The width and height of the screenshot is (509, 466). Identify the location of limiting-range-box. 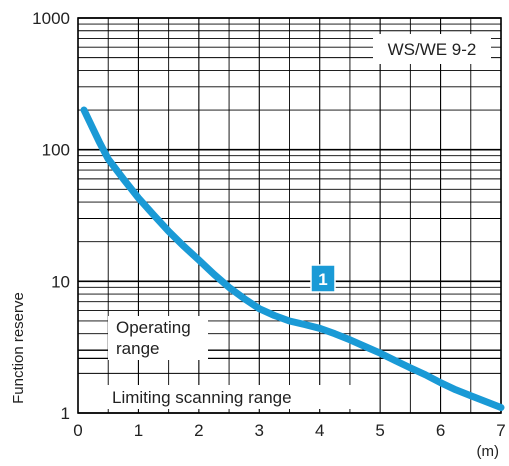
(229, 397).